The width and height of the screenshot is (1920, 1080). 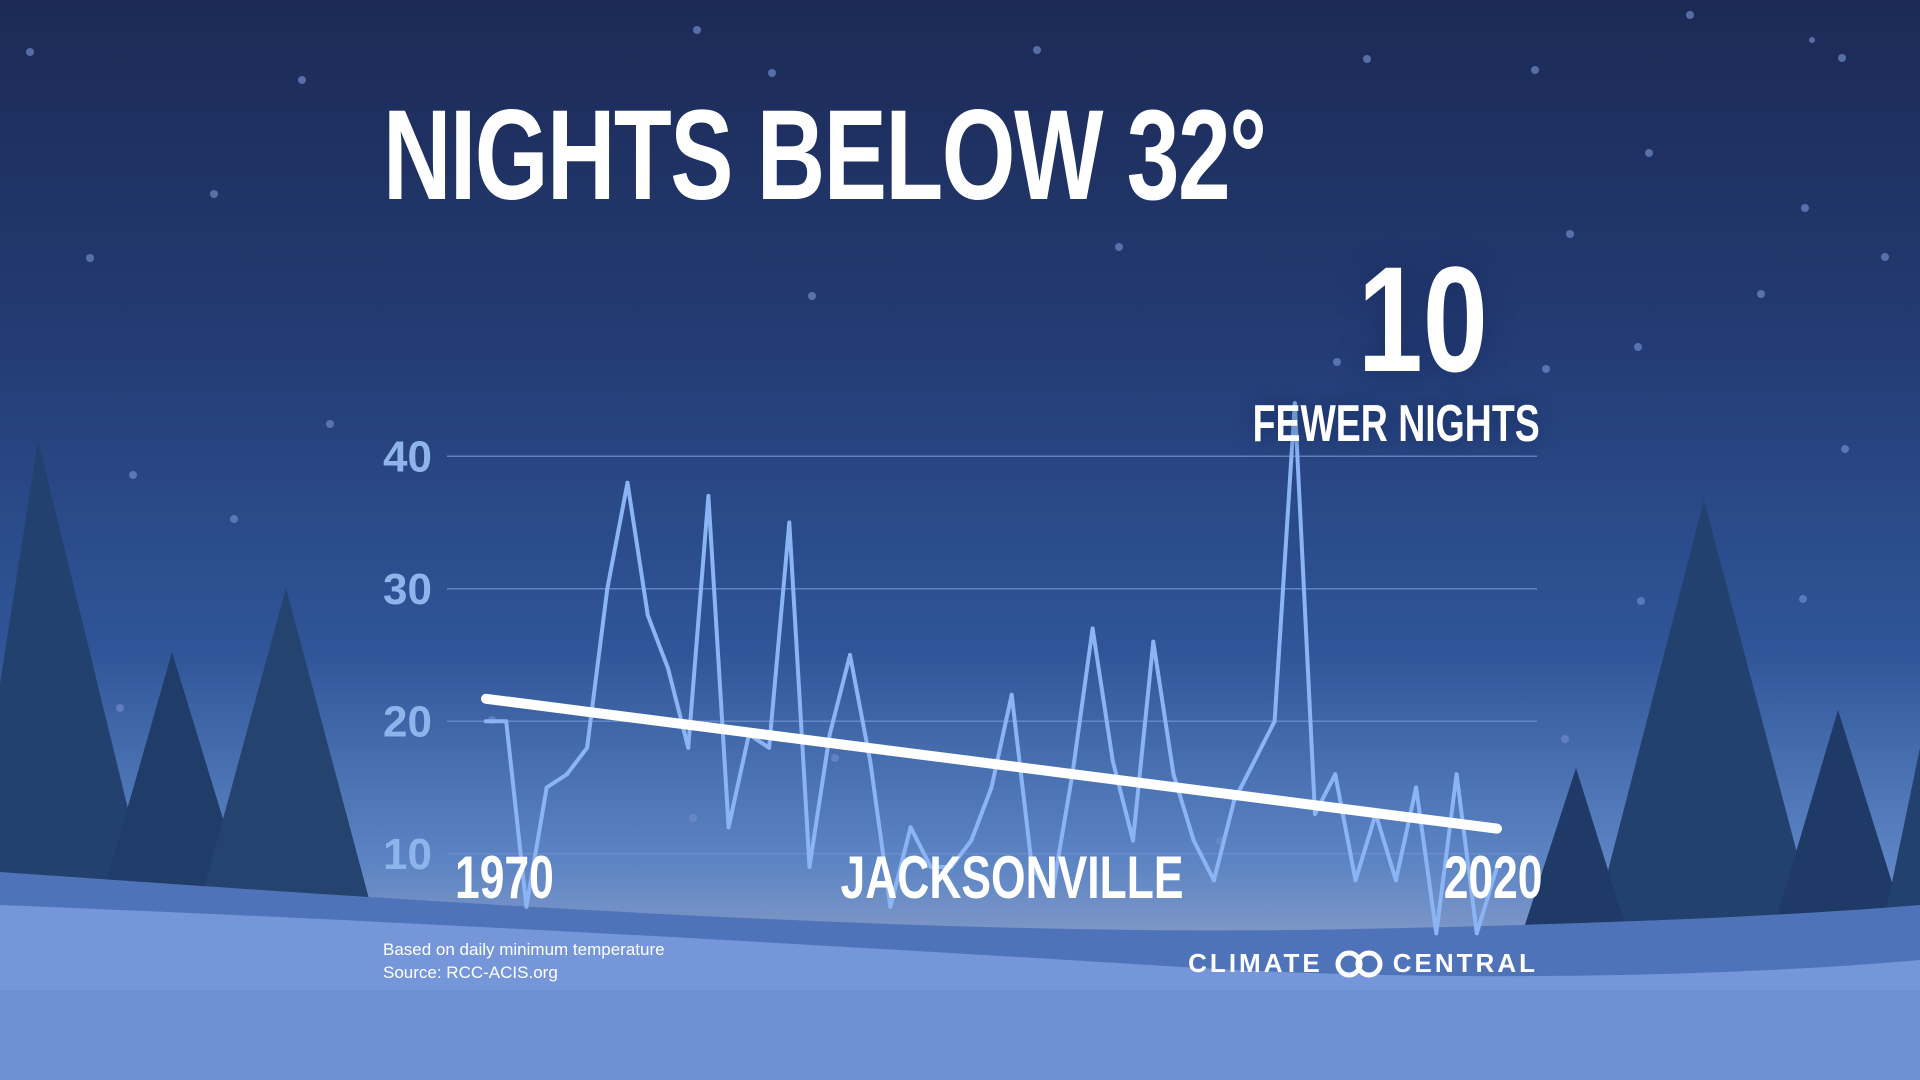 What do you see at coordinates (1213, 880) in the screenshot?
I see `data-point-2006` at bounding box center [1213, 880].